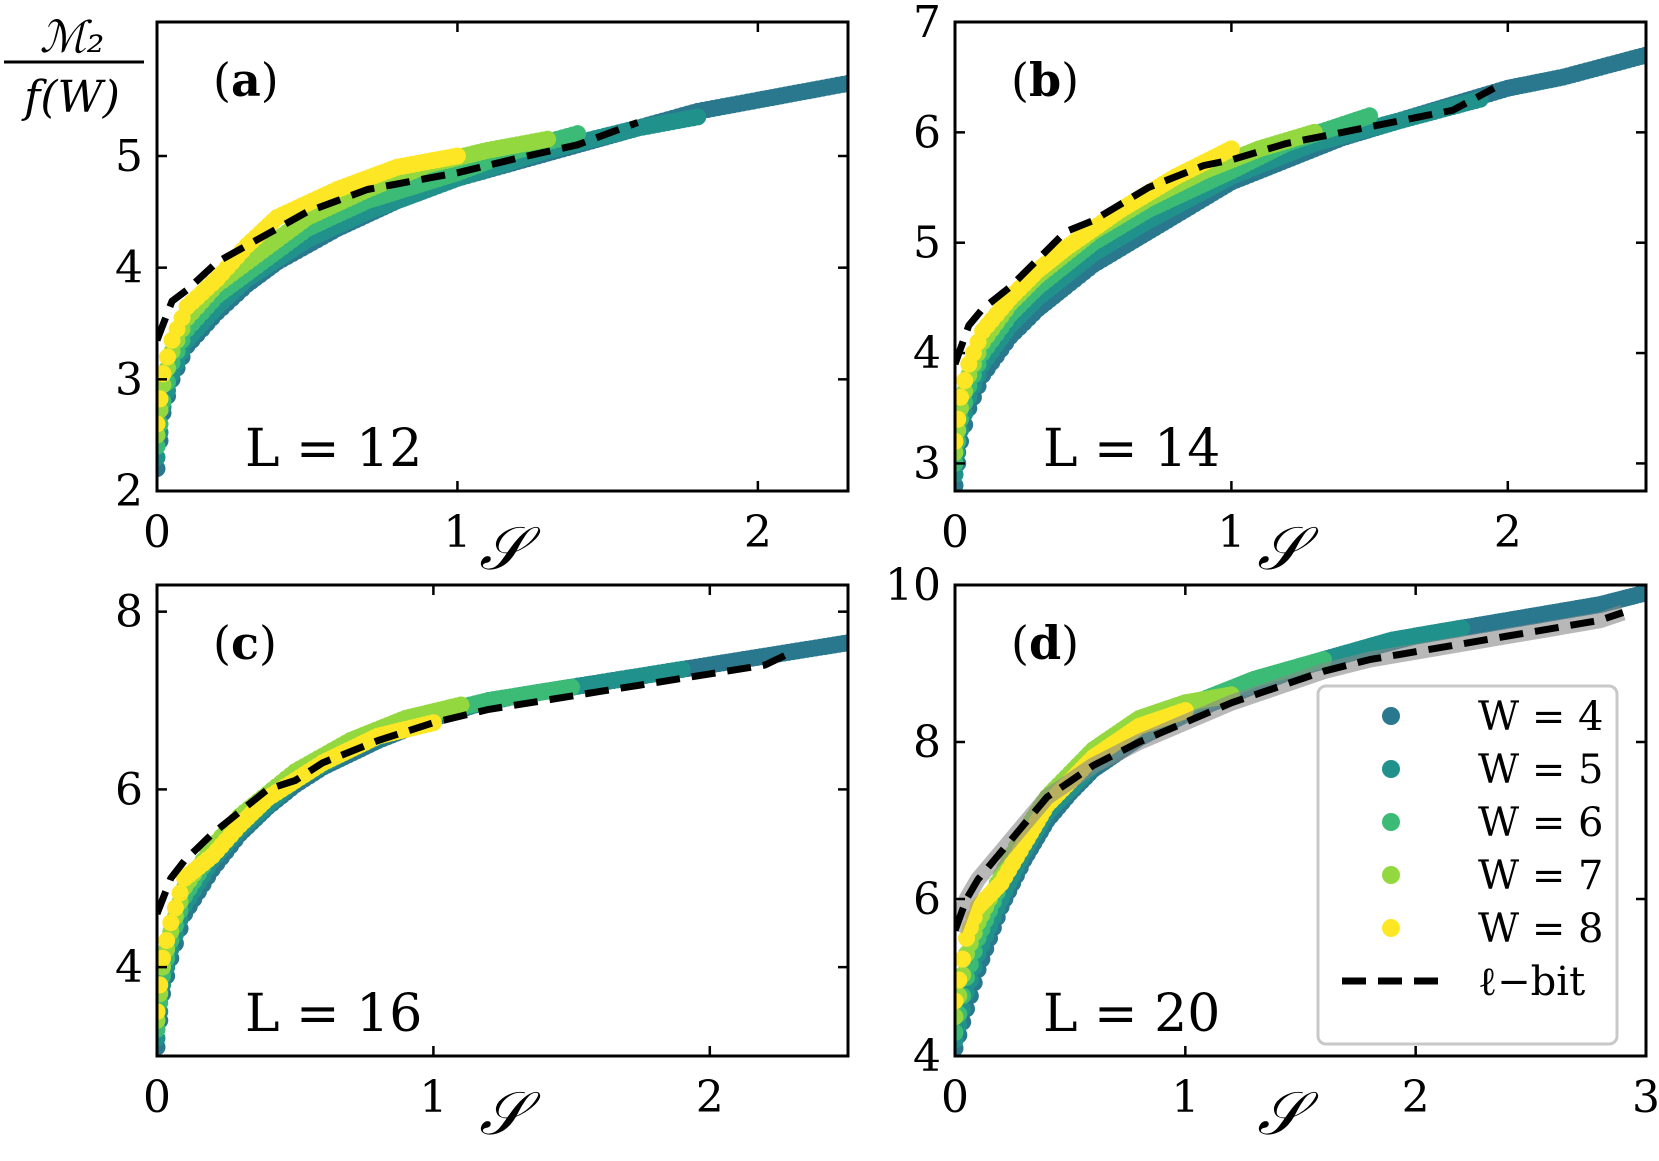 Image resolution: width=1659 pixels, height=1161 pixels. I want to click on system-size-label: L = 14, so click(1131, 449).